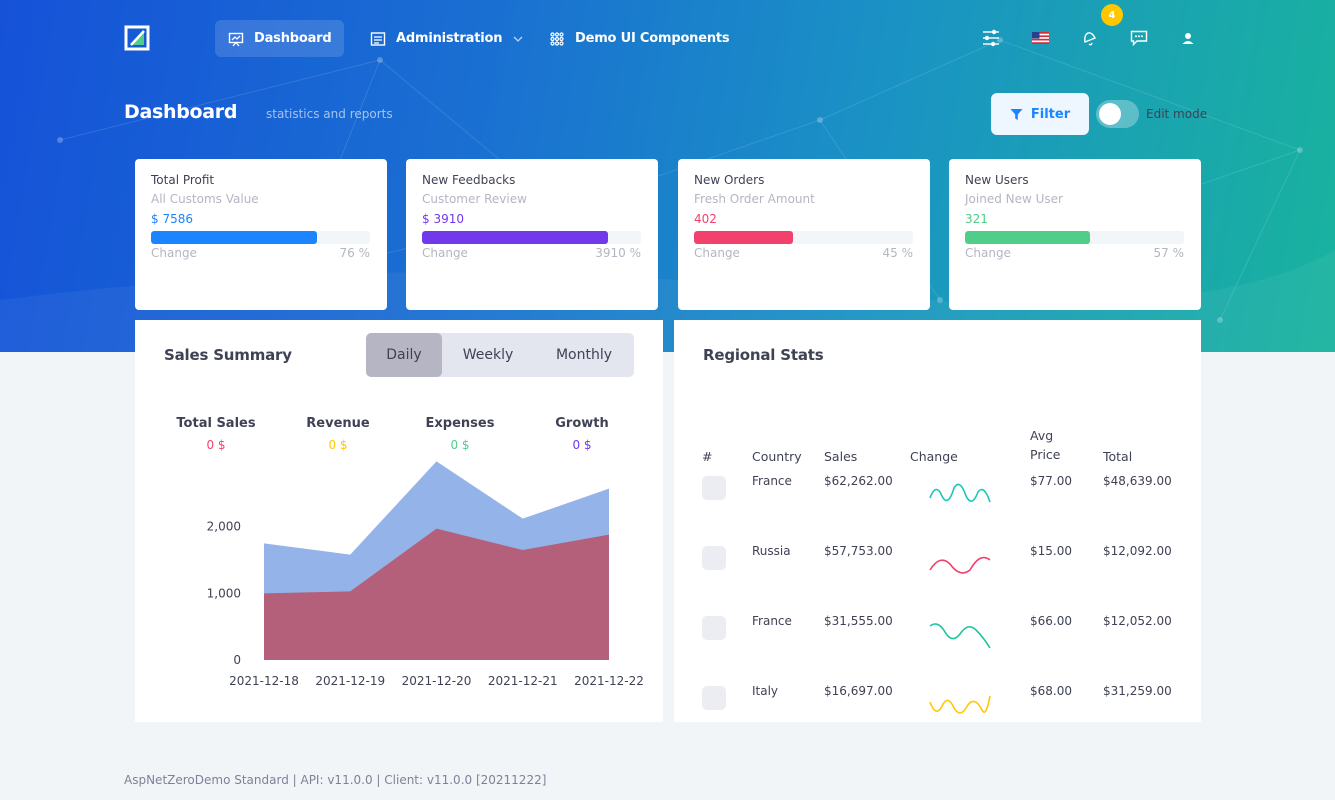  I want to click on stat-title: New Orders, so click(729, 180).